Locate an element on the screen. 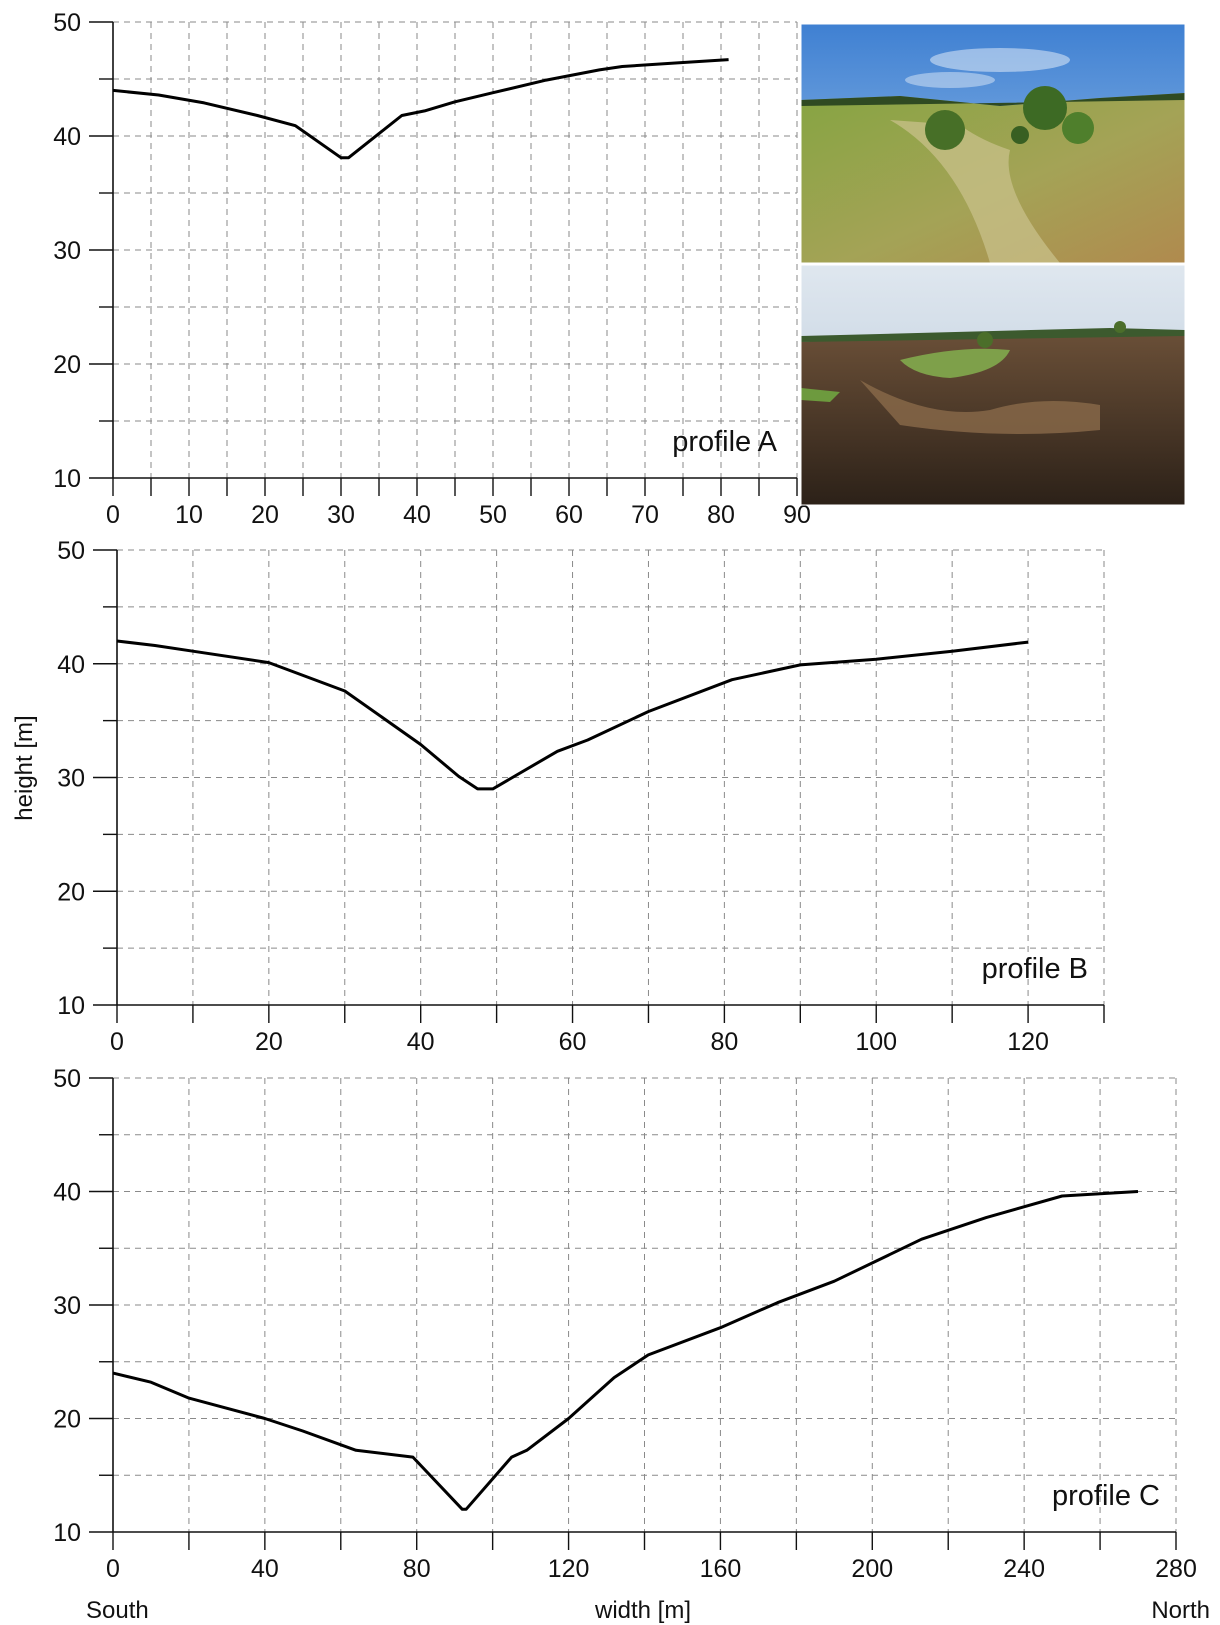  profile-label: profile B is located at coordinates (1035, 969).